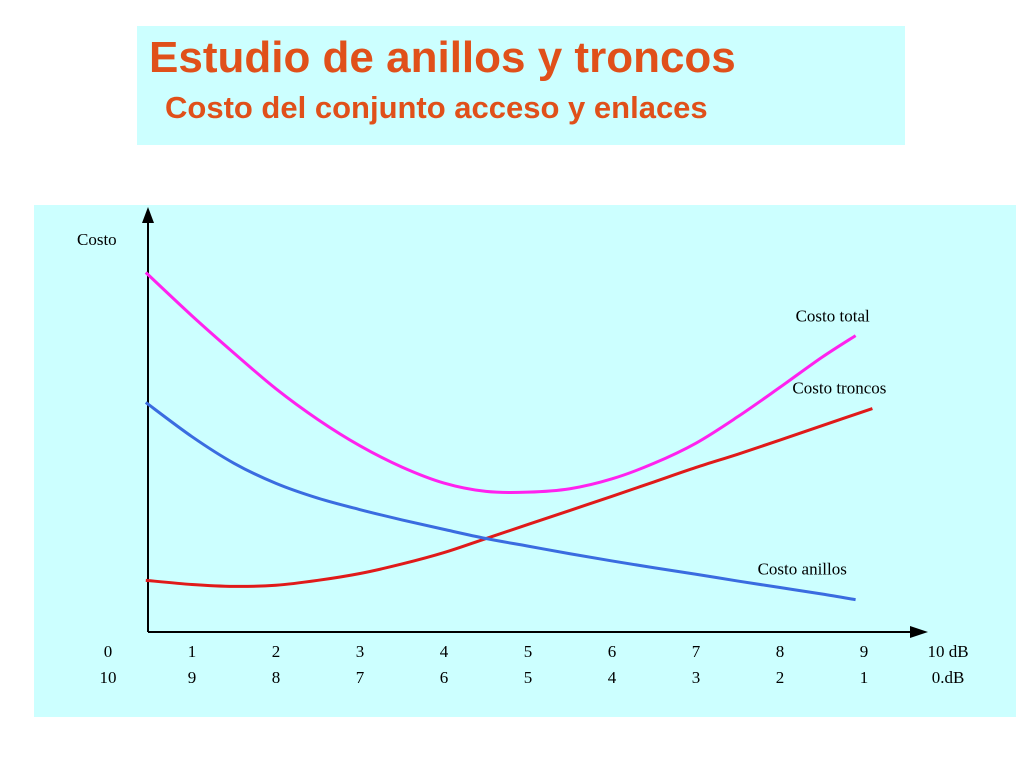  What do you see at coordinates (442, 57) in the screenshot?
I see `page-title: Estudio de anillos y troncos` at bounding box center [442, 57].